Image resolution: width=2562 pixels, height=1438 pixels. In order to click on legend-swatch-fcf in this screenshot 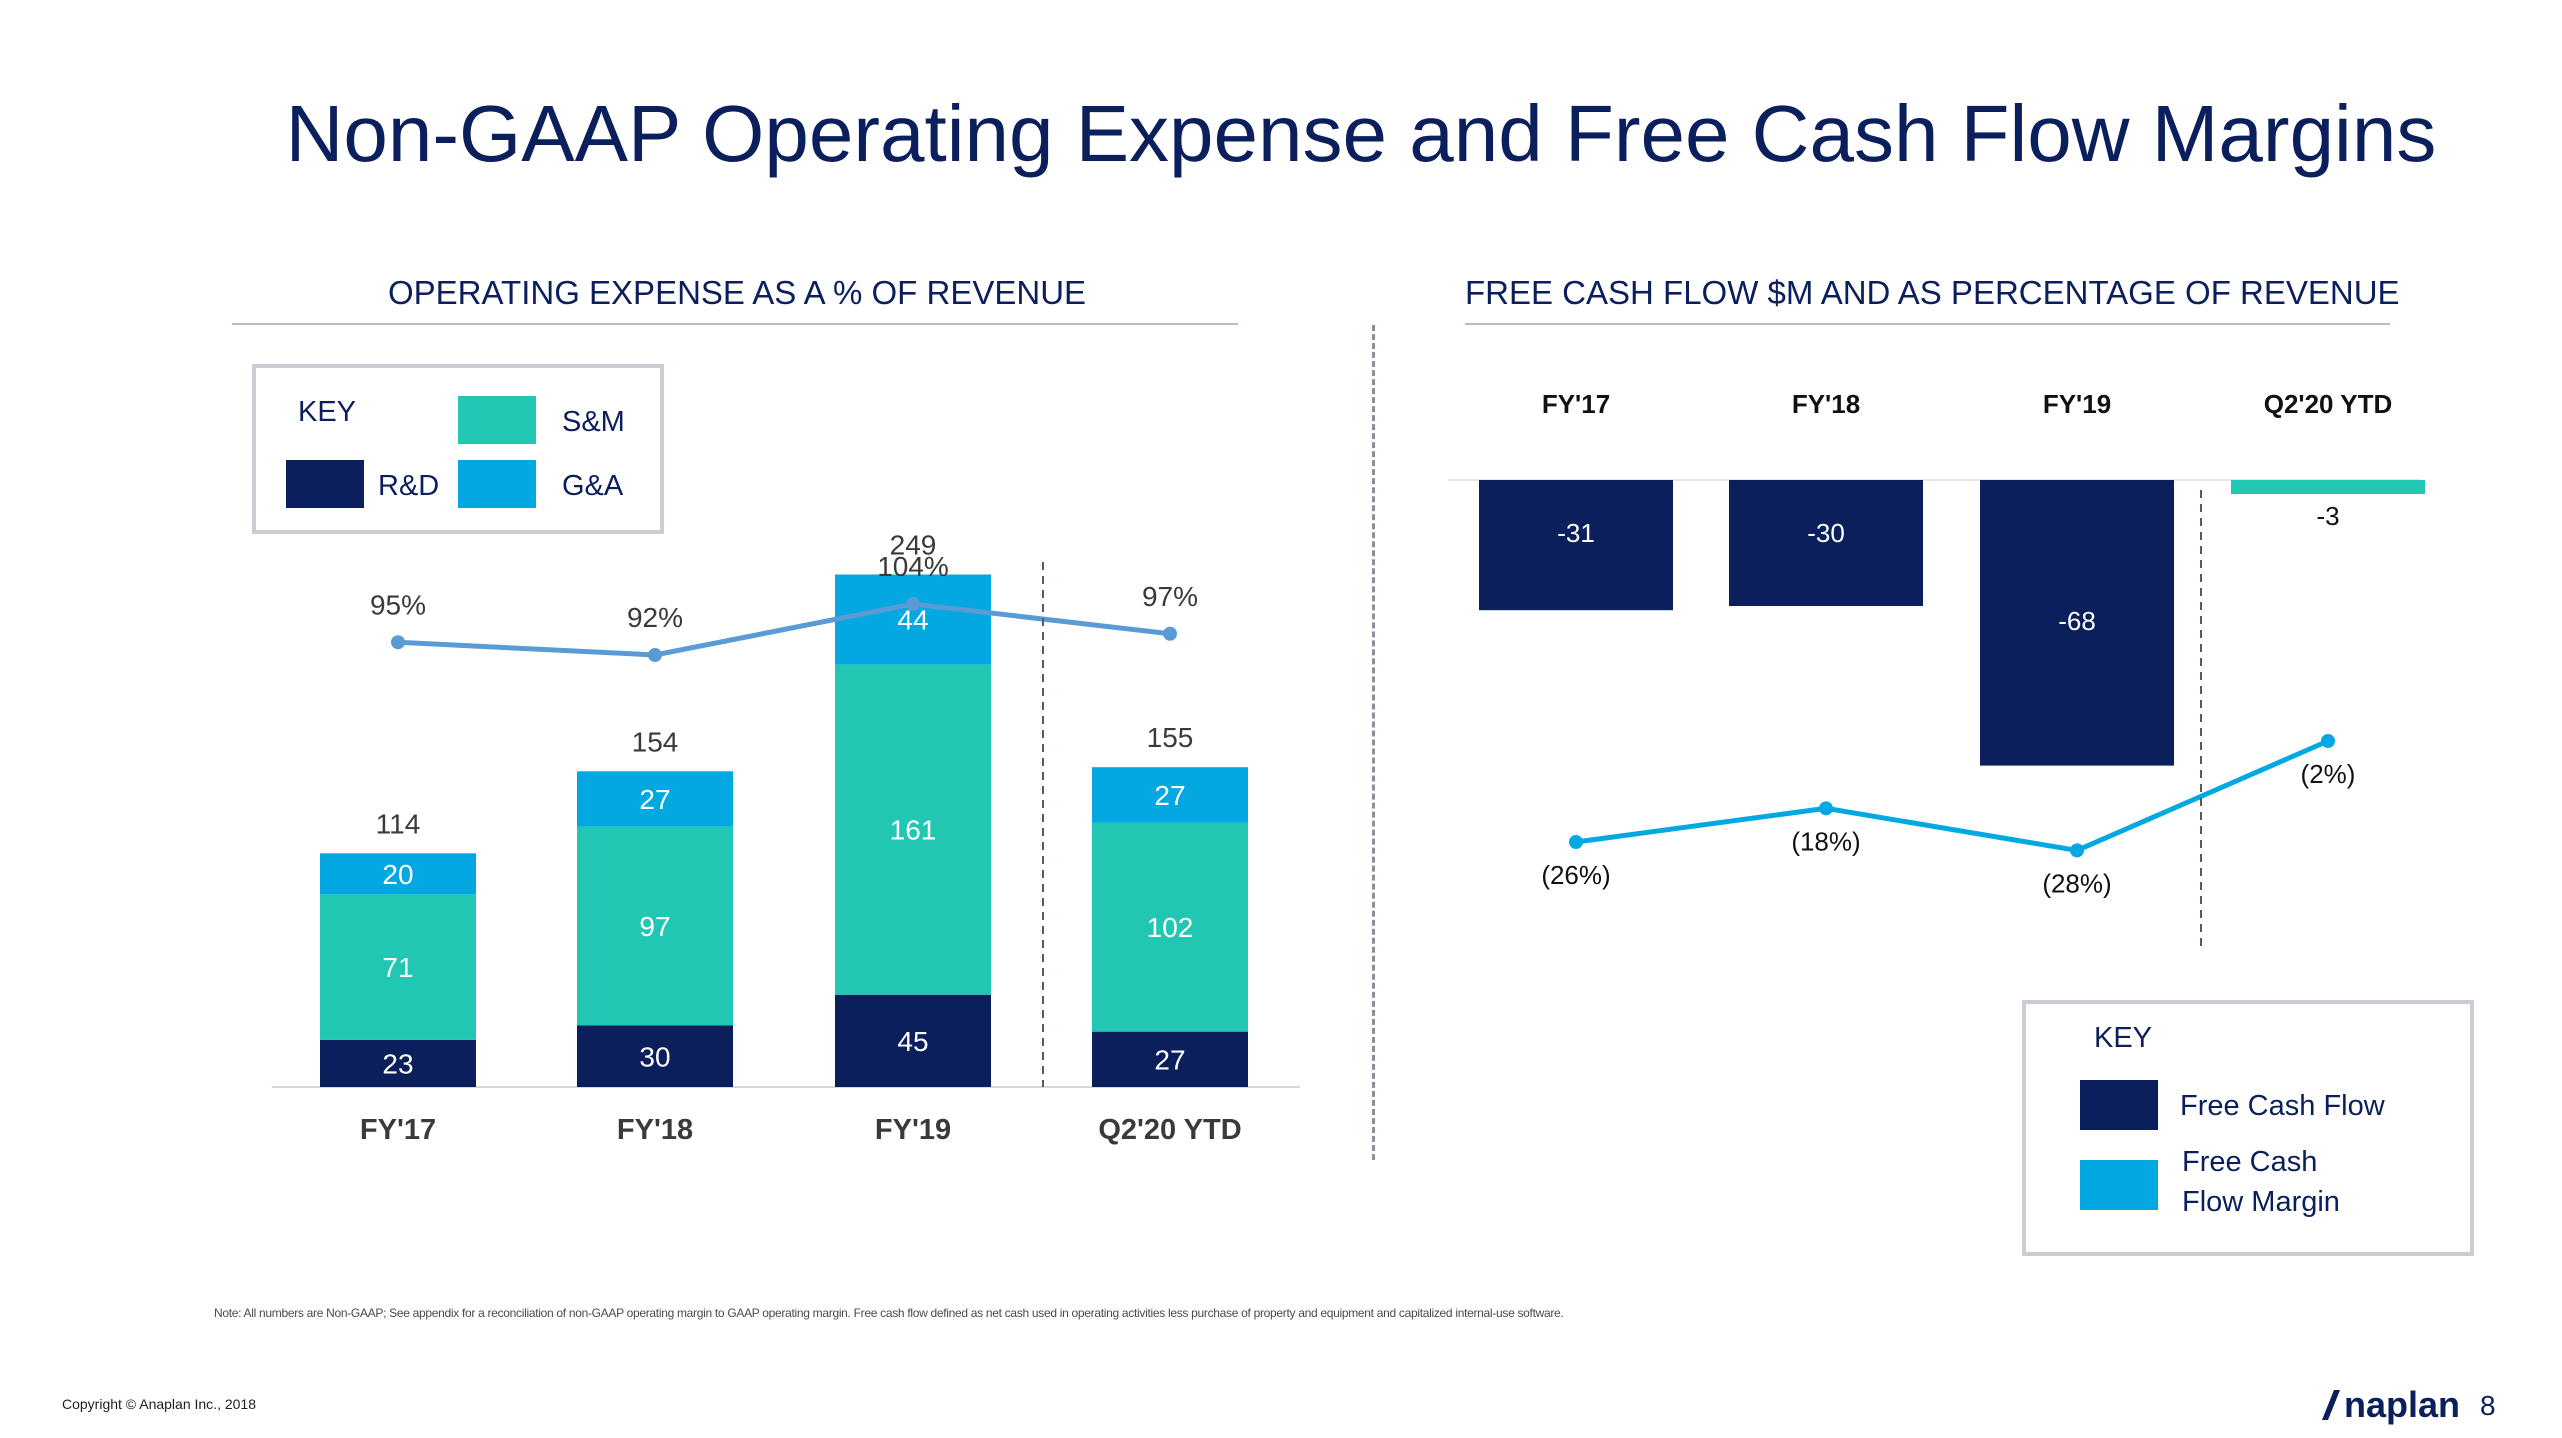, I will do `click(2119, 1105)`.